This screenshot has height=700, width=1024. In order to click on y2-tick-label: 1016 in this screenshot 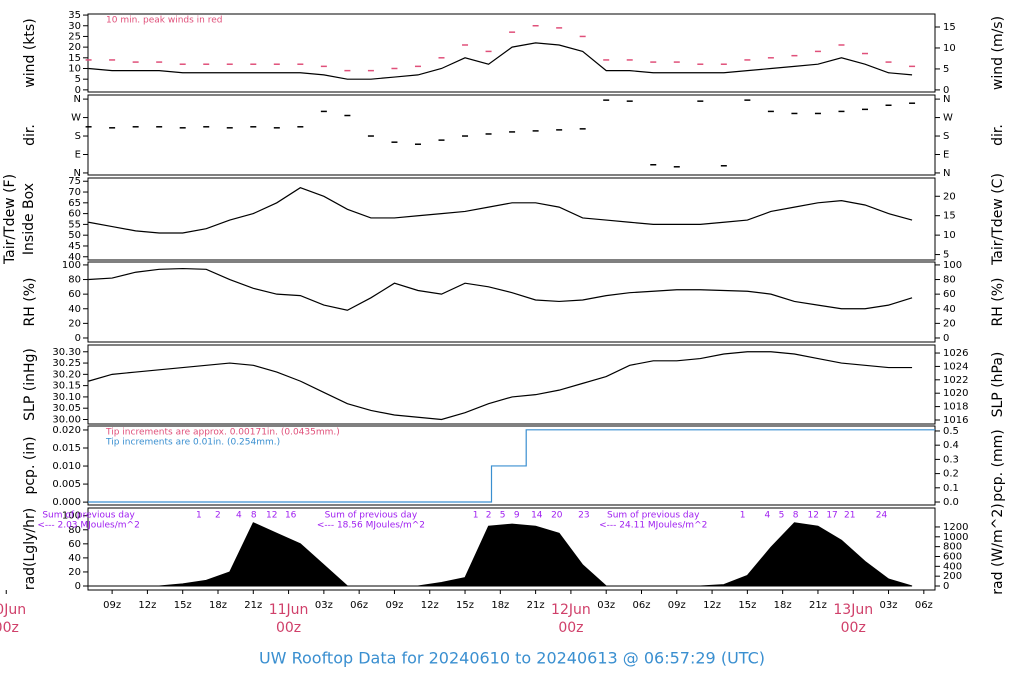, I will do `click(955, 420)`.